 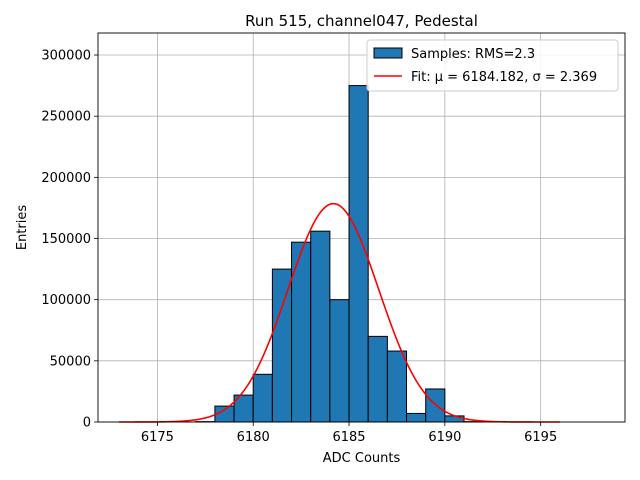 What do you see at coordinates (66, 117) in the screenshot?
I see `y-tick-label: 250000` at bounding box center [66, 117].